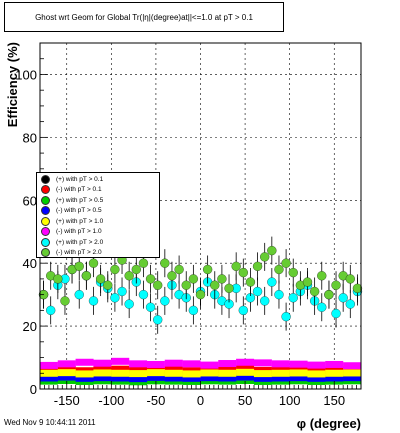 The image size is (400, 433). What do you see at coordinates (290, 400) in the screenshot?
I see `x-tick-label: 100` at bounding box center [290, 400].